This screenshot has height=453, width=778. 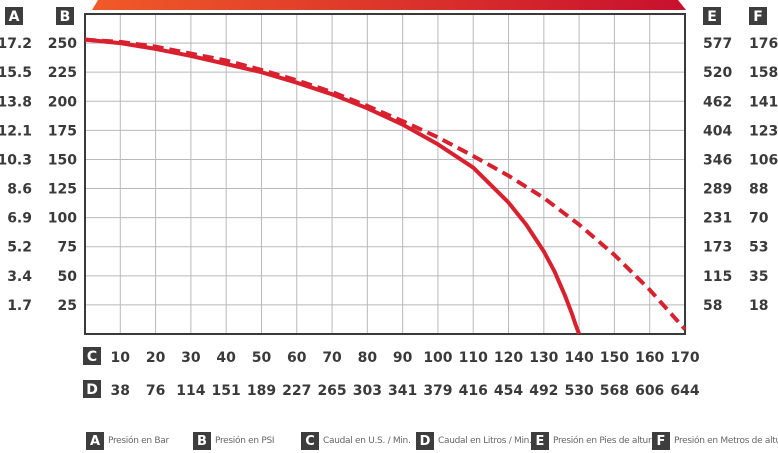 I want to click on tick-label-bar: 17.2, so click(x=16, y=44).